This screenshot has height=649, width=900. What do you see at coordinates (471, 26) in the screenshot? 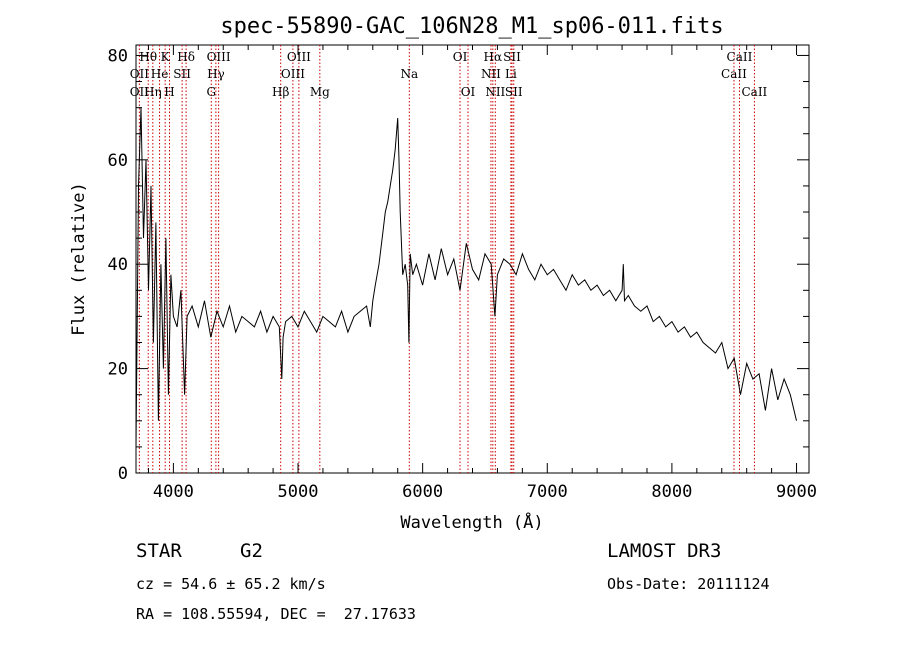
I see `chart-title: spec-55890-GAC_106N28_M1_sp06-011.fits` at bounding box center [471, 26].